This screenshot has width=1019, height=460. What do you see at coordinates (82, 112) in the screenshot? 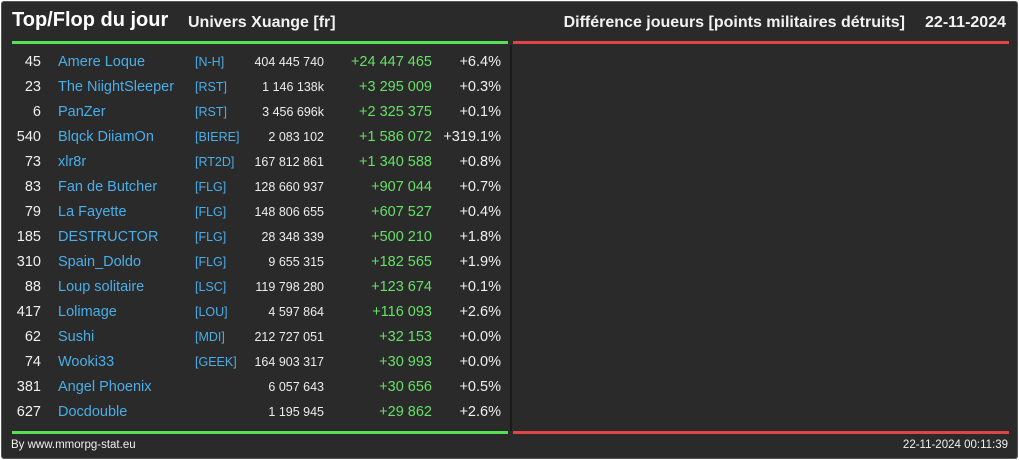
I see `player-name-link: PanZer` at bounding box center [82, 112].